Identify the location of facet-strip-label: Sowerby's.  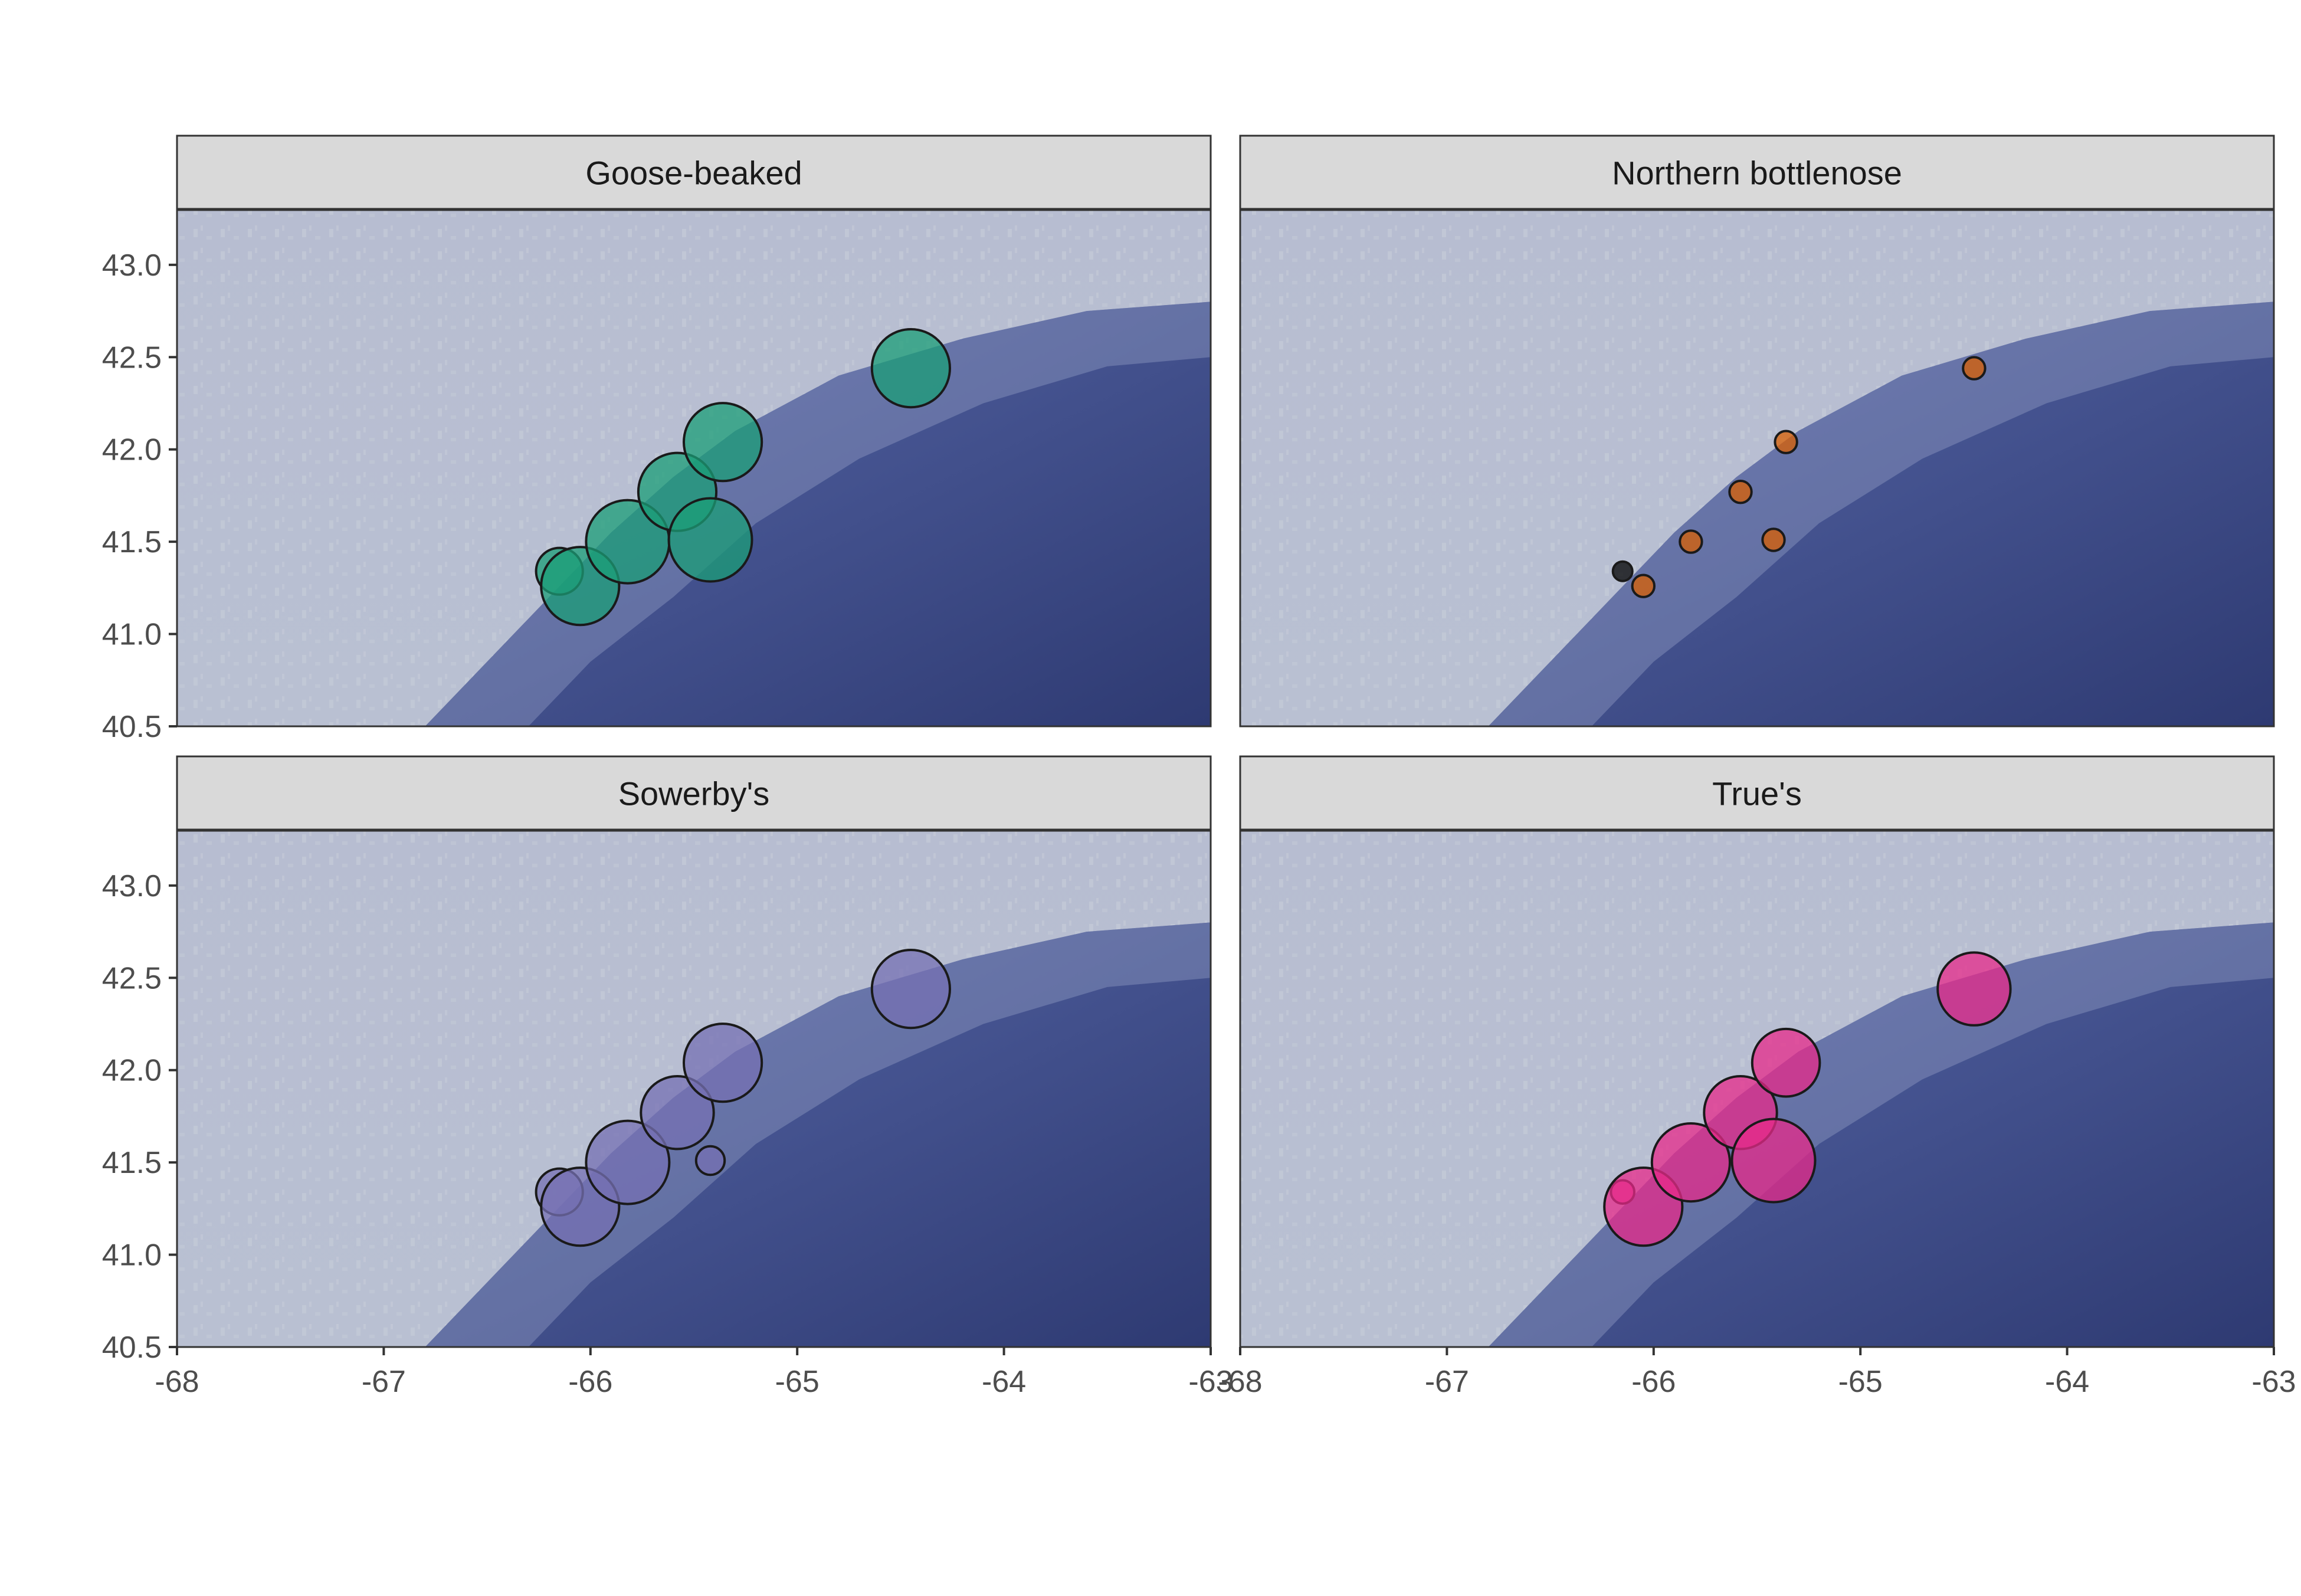
(694, 793).